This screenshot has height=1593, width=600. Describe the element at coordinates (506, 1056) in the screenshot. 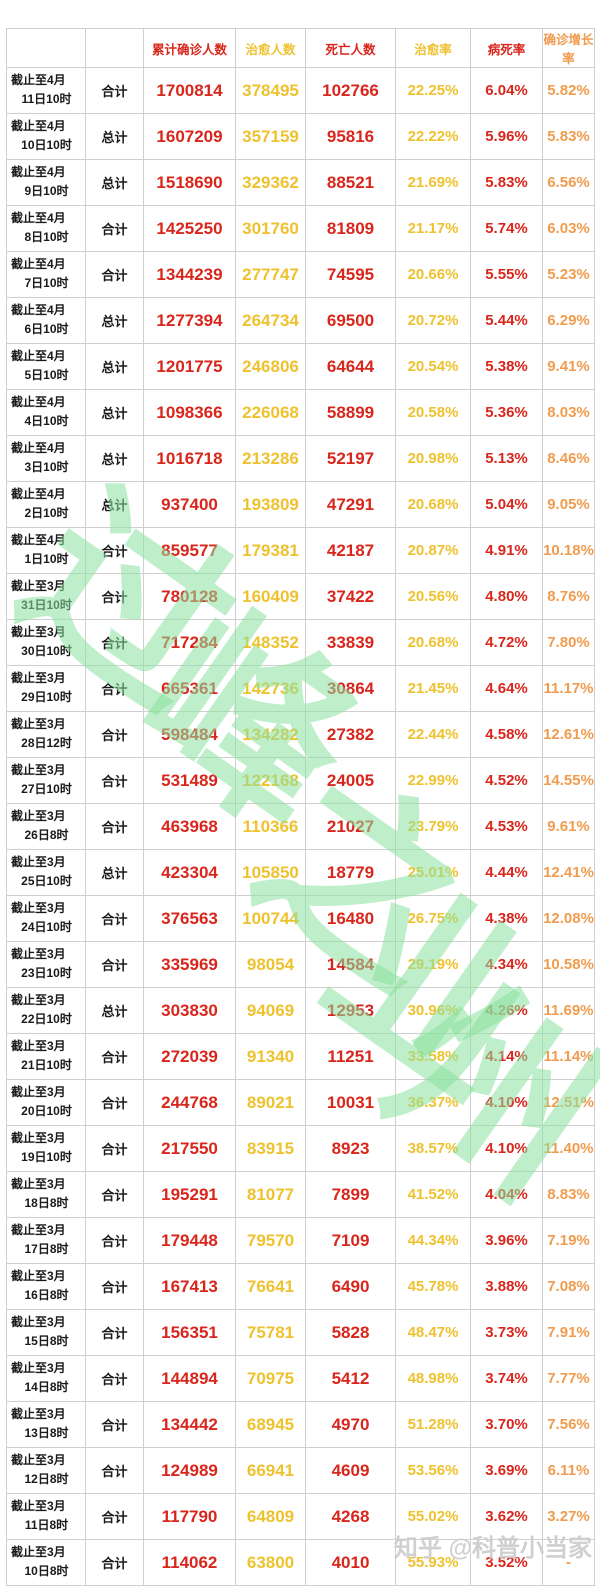

I see `fatality-rate-cell: 4.14%` at that location.